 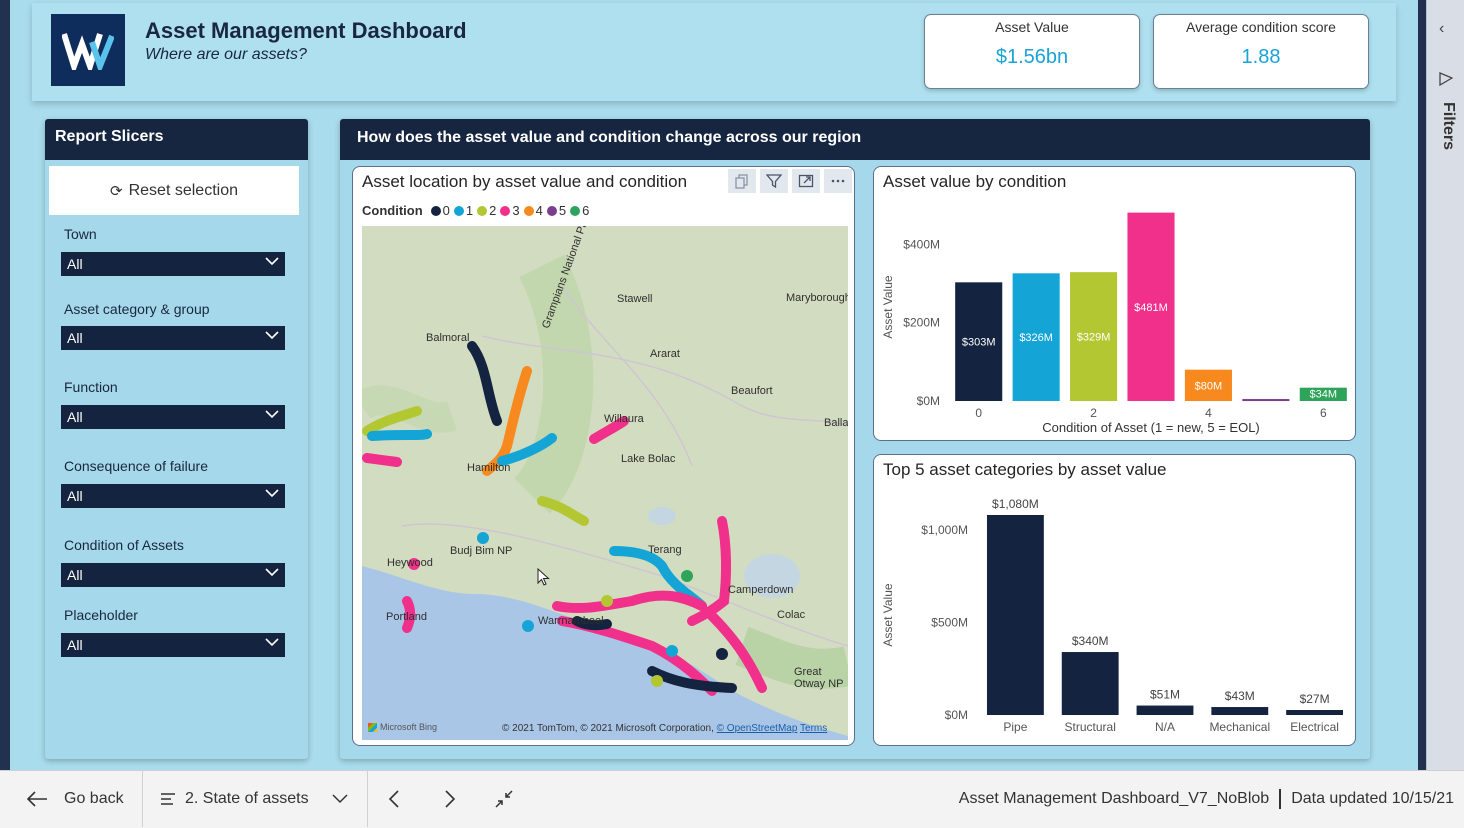 What do you see at coordinates (1032, 51) in the screenshot?
I see `kpi-card-asset-value: Asset Value $1.56bn` at bounding box center [1032, 51].